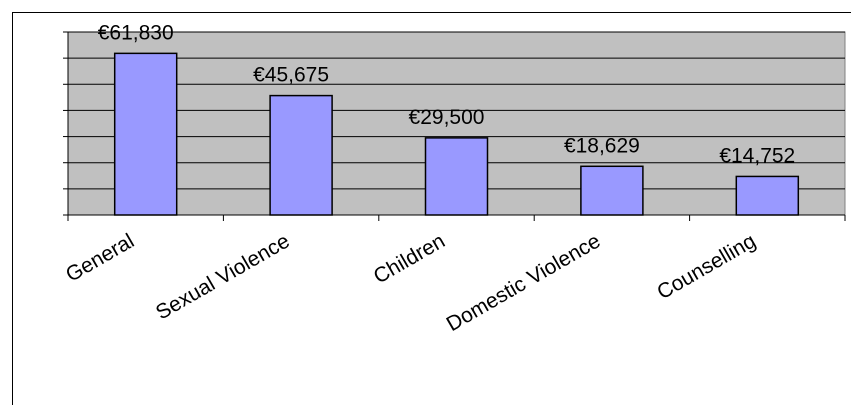  What do you see at coordinates (447, 117) in the screenshot?
I see `data-label: €29,500` at bounding box center [447, 117].